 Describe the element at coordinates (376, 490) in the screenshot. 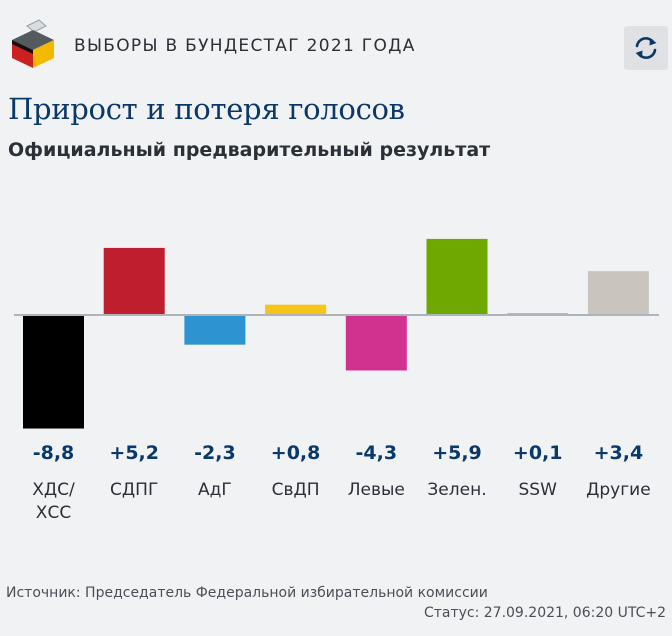

I see `category-label: Левые` at that location.